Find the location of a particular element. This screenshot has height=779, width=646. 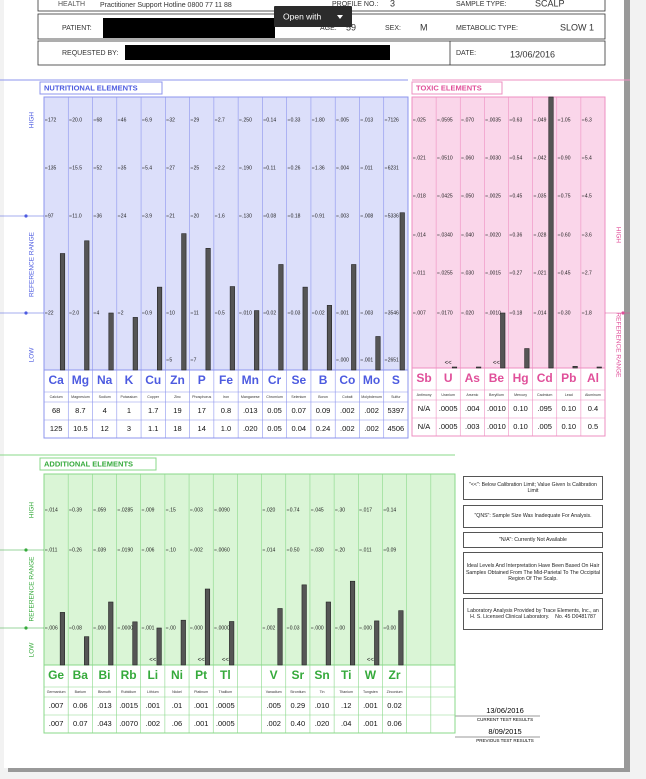

element-name: Rubidium is located at coordinates (128, 692).